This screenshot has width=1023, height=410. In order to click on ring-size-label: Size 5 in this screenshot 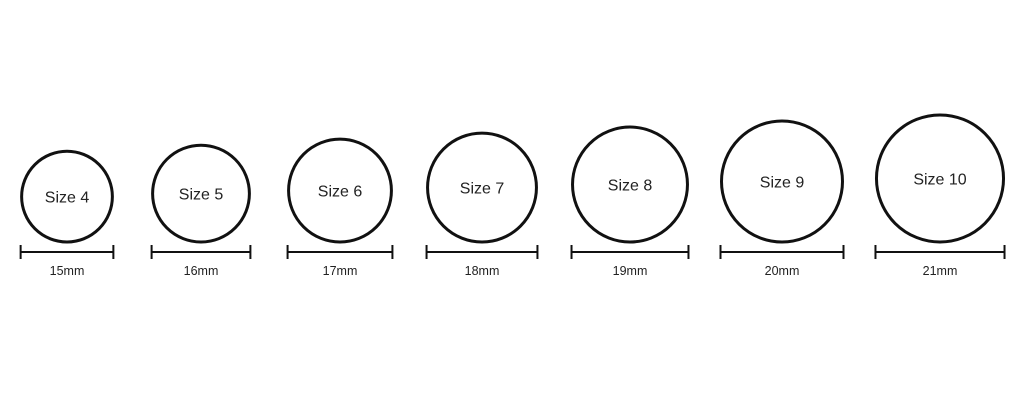, I will do `click(201, 195)`.